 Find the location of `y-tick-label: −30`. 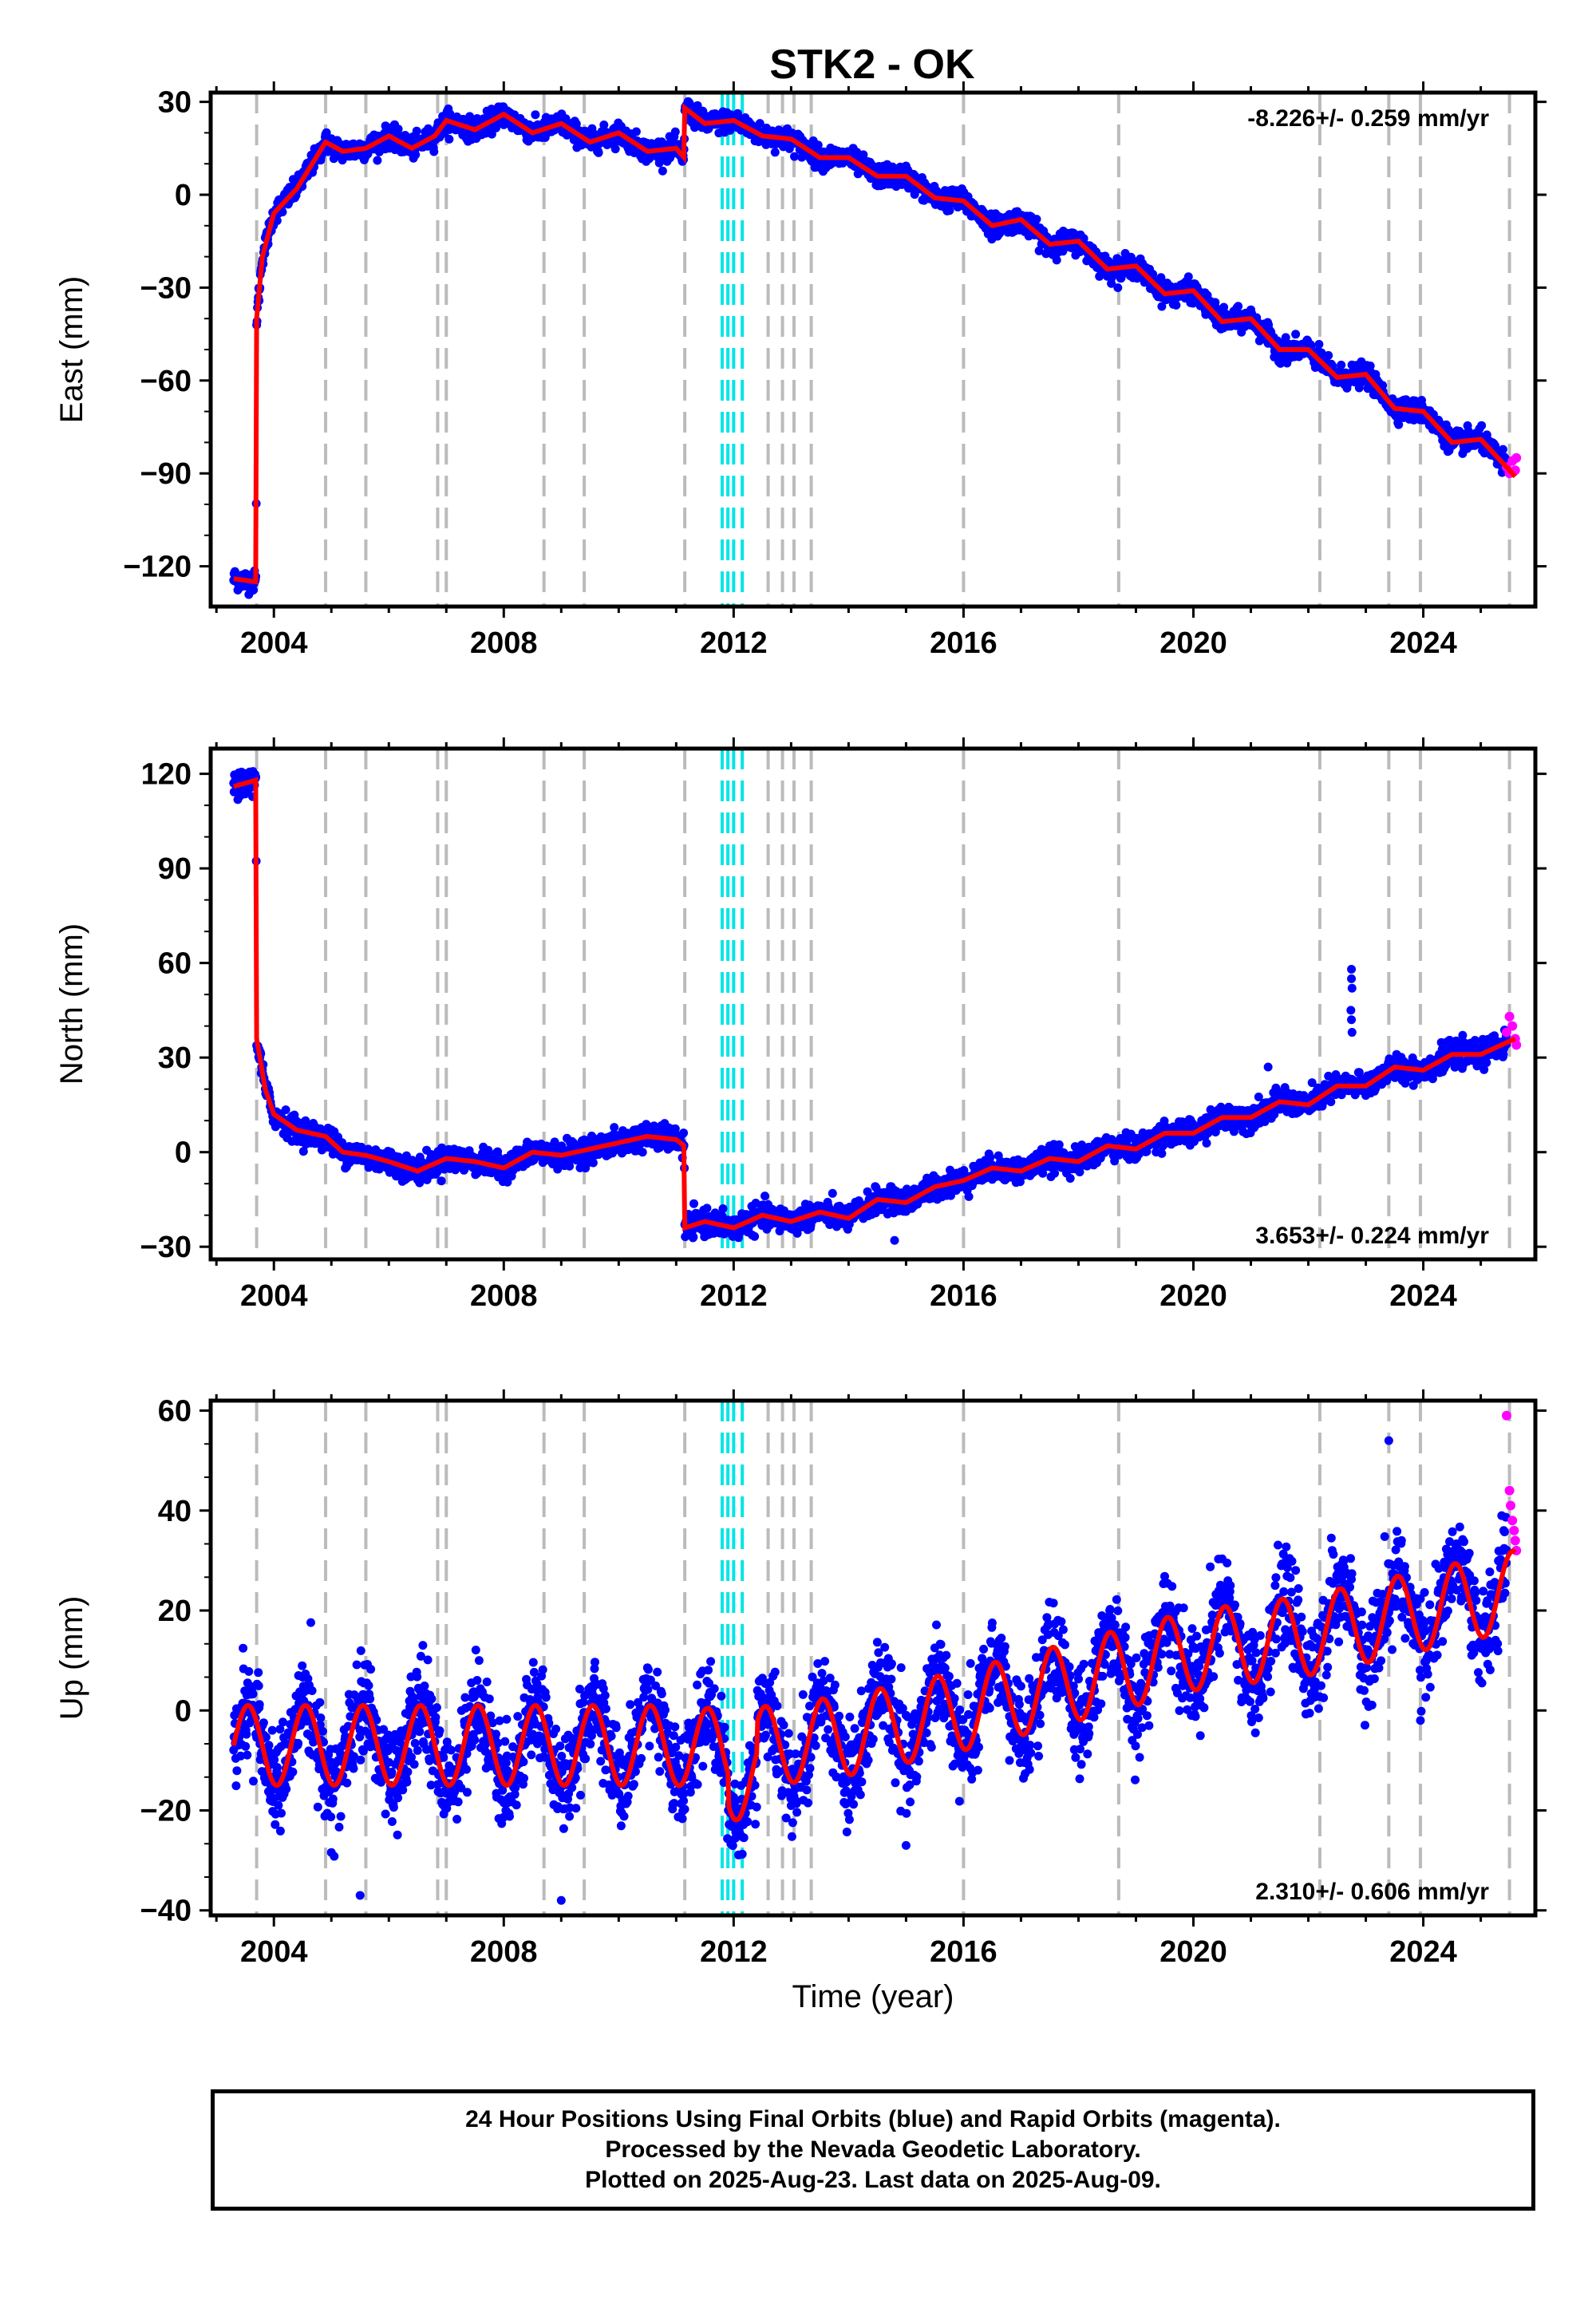

y-tick-label: −30 is located at coordinates (166, 288).